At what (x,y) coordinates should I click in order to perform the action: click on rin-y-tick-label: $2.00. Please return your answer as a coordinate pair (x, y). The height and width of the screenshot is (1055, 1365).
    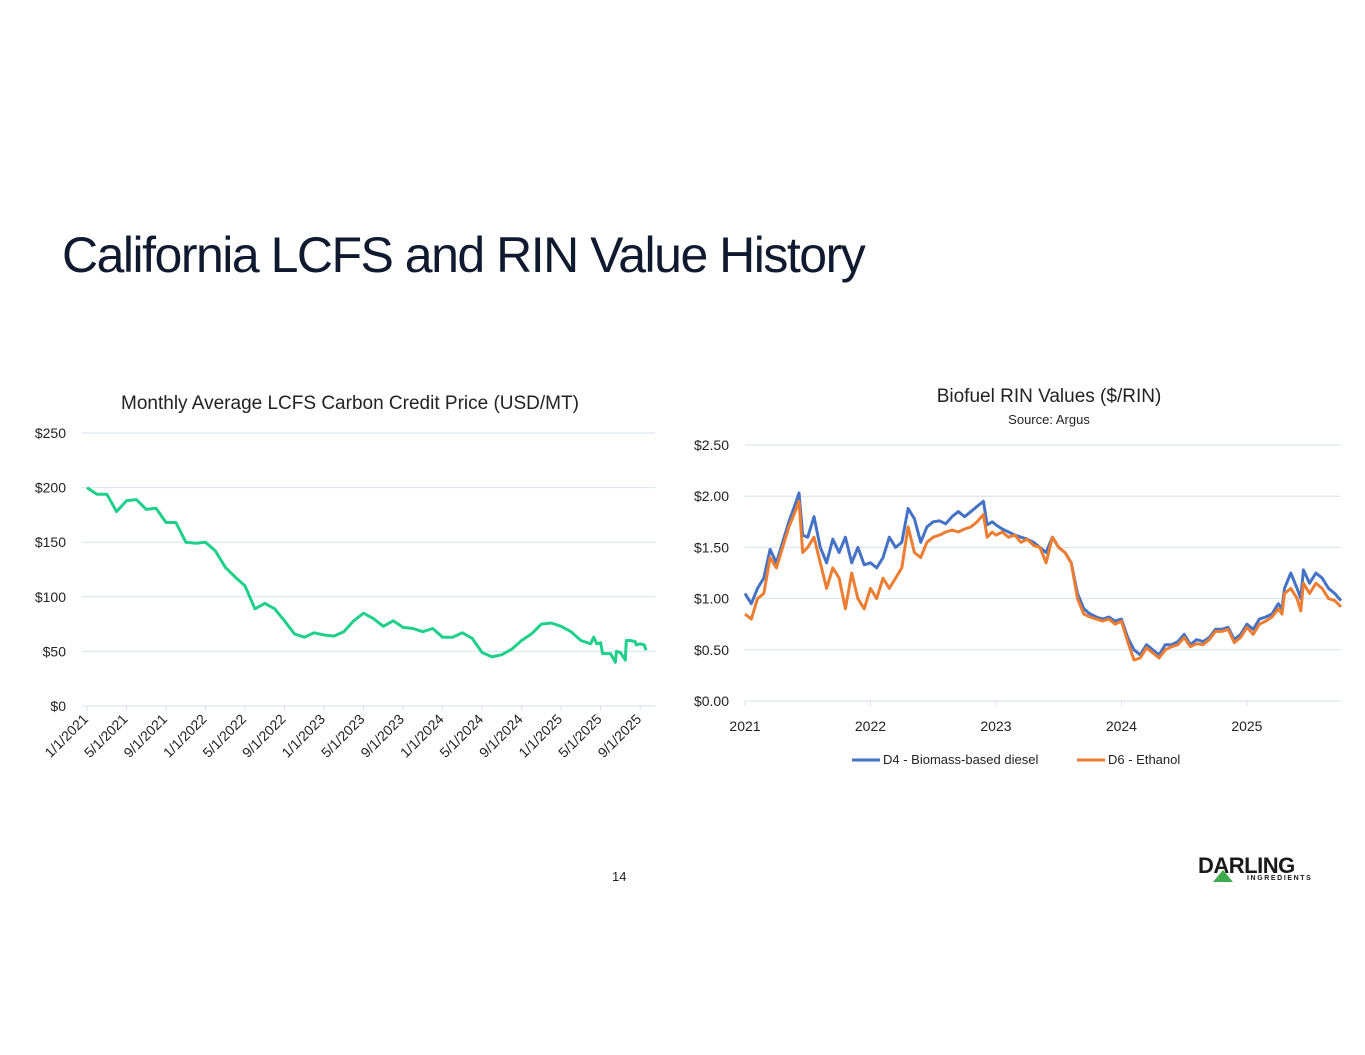
    Looking at the image, I should click on (711, 496).